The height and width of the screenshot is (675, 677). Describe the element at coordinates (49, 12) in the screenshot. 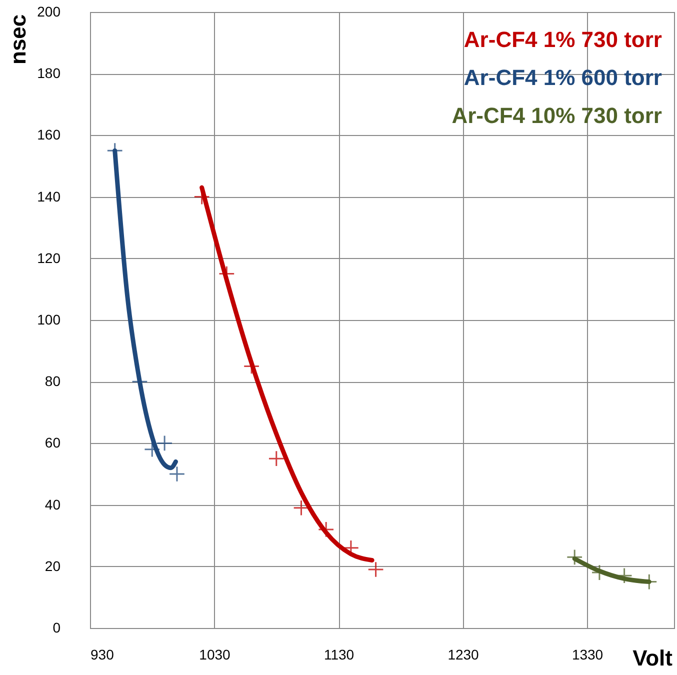

I see `y-tick-label: 200` at that location.